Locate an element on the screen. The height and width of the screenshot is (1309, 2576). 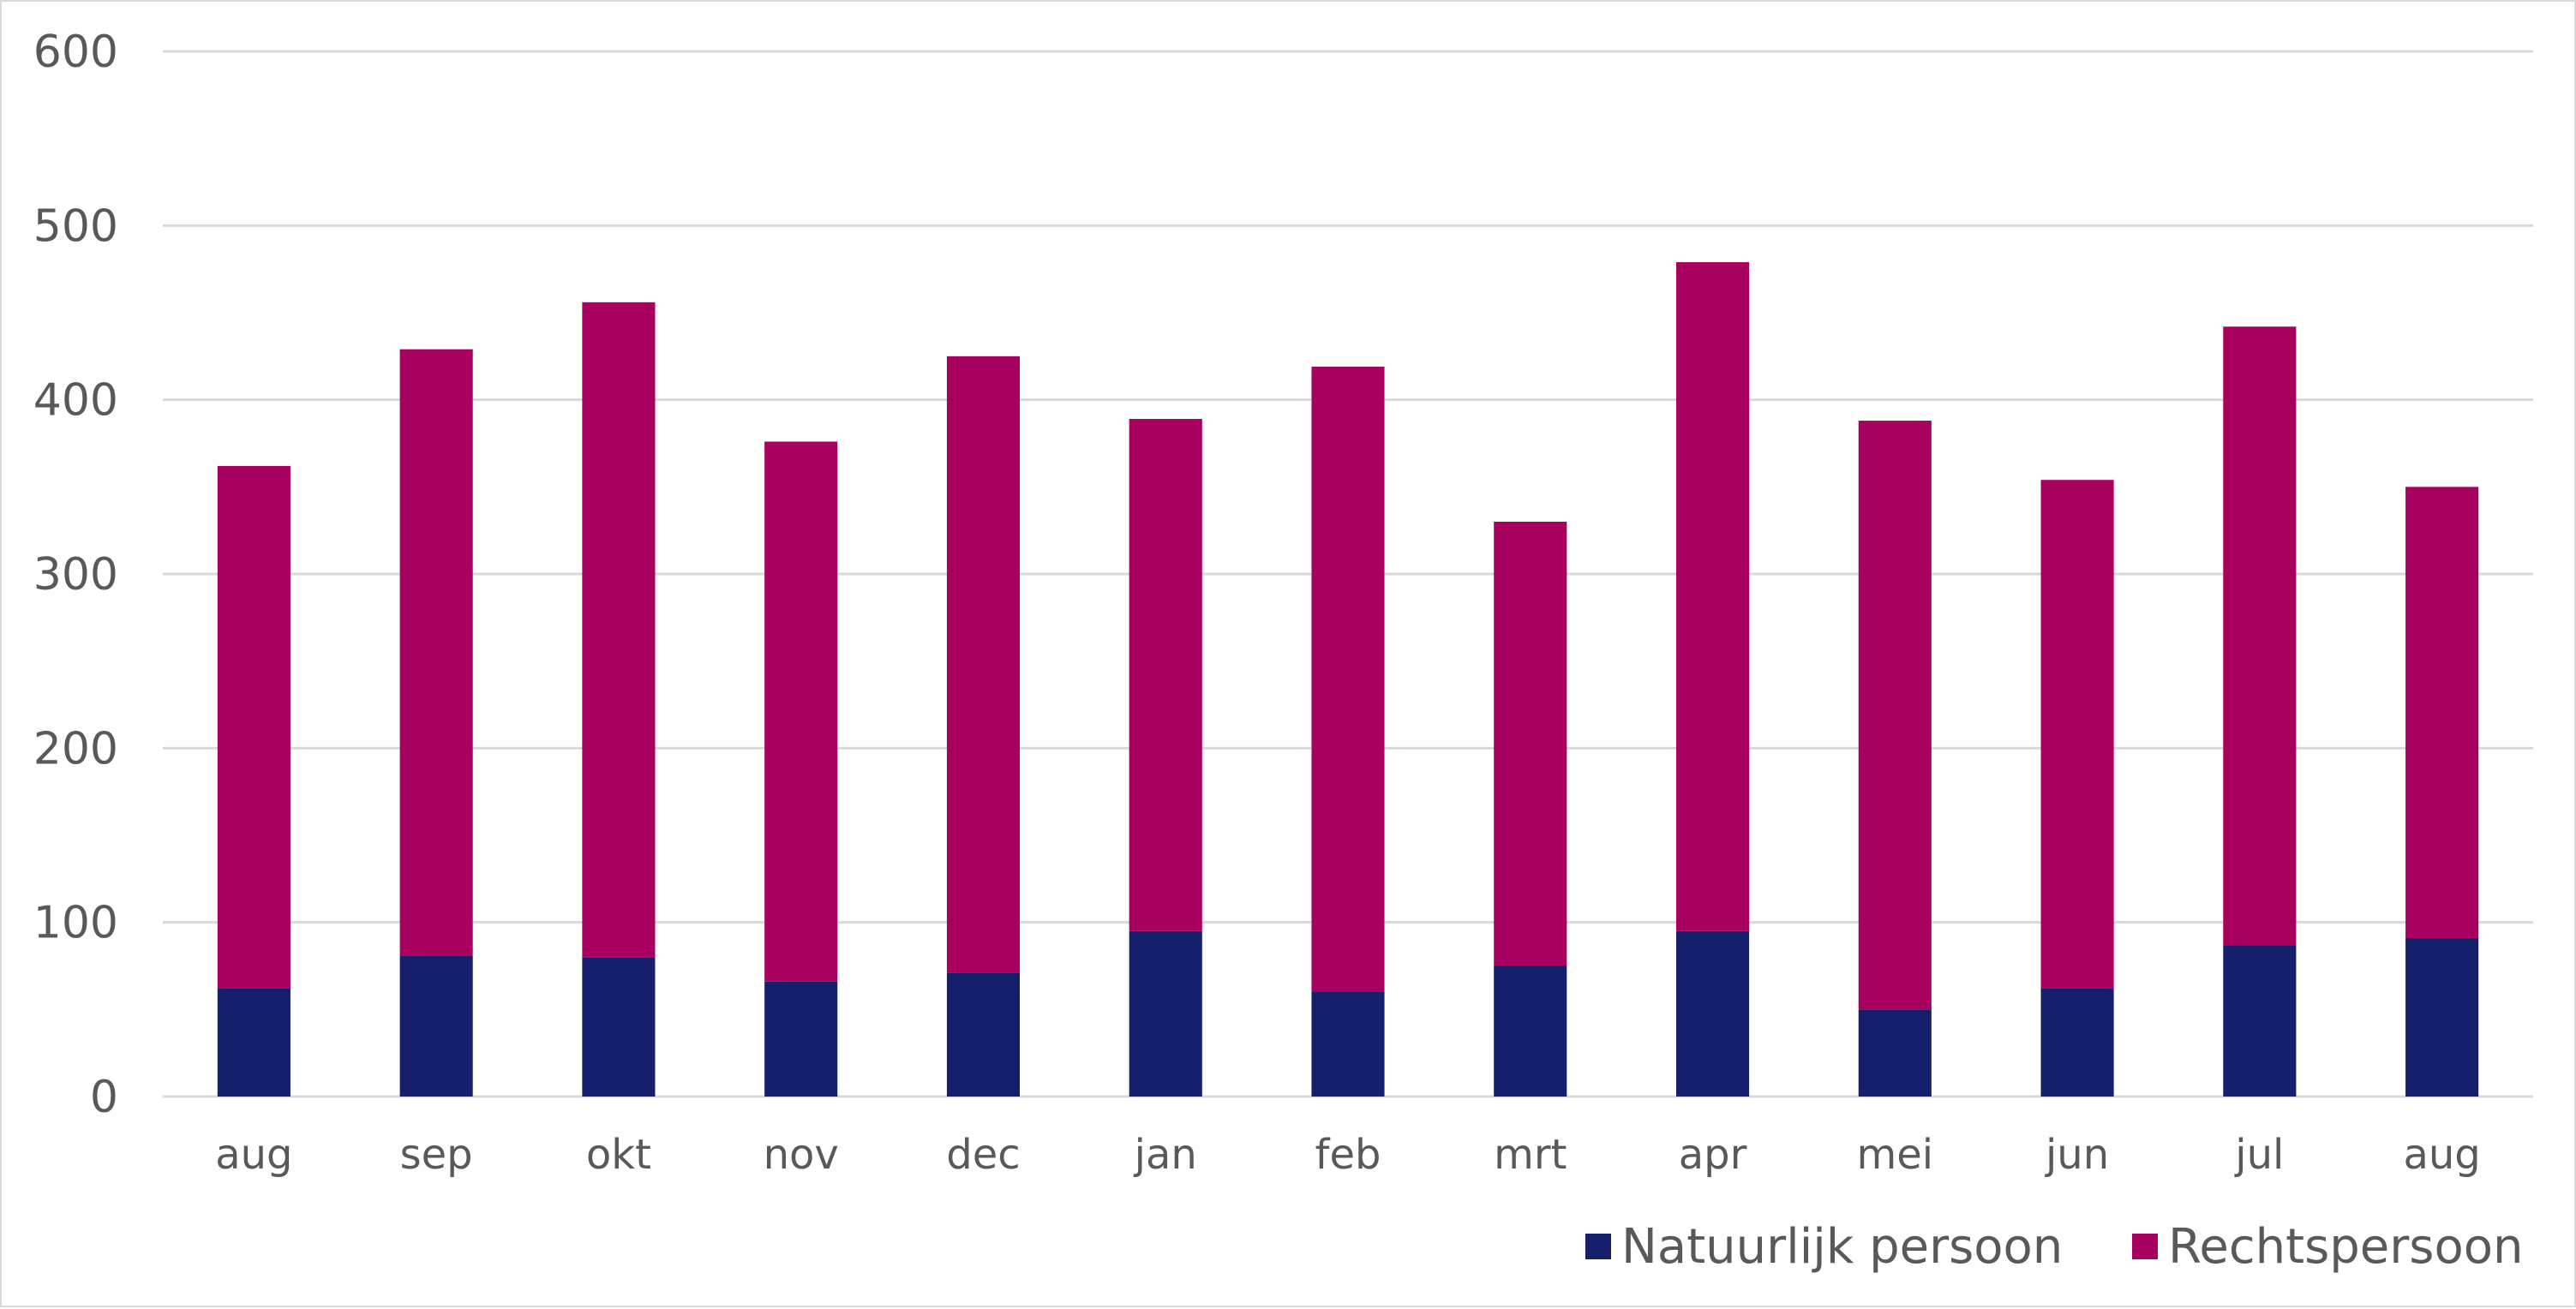
legend: Natuurlijk persoon Rechtspersoon is located at coordinates (2054, 1247).